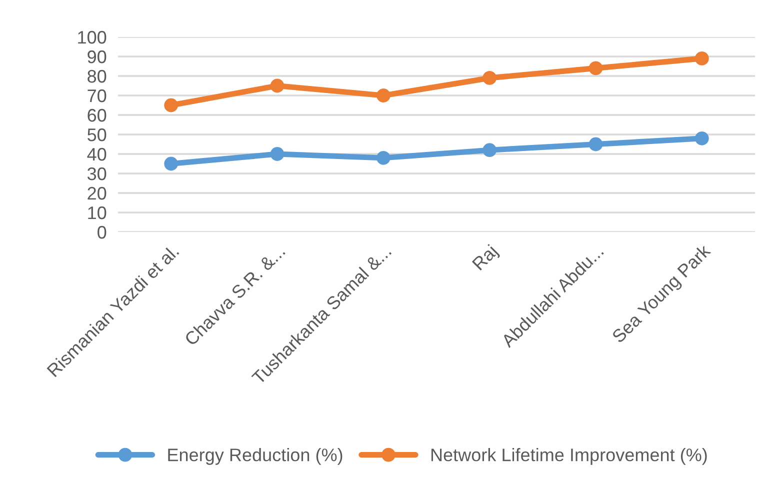  What do you see at coordinates (97, 57) in the screenshot?
I see `y-tick-label: 90` at bounding box center [97, 57].